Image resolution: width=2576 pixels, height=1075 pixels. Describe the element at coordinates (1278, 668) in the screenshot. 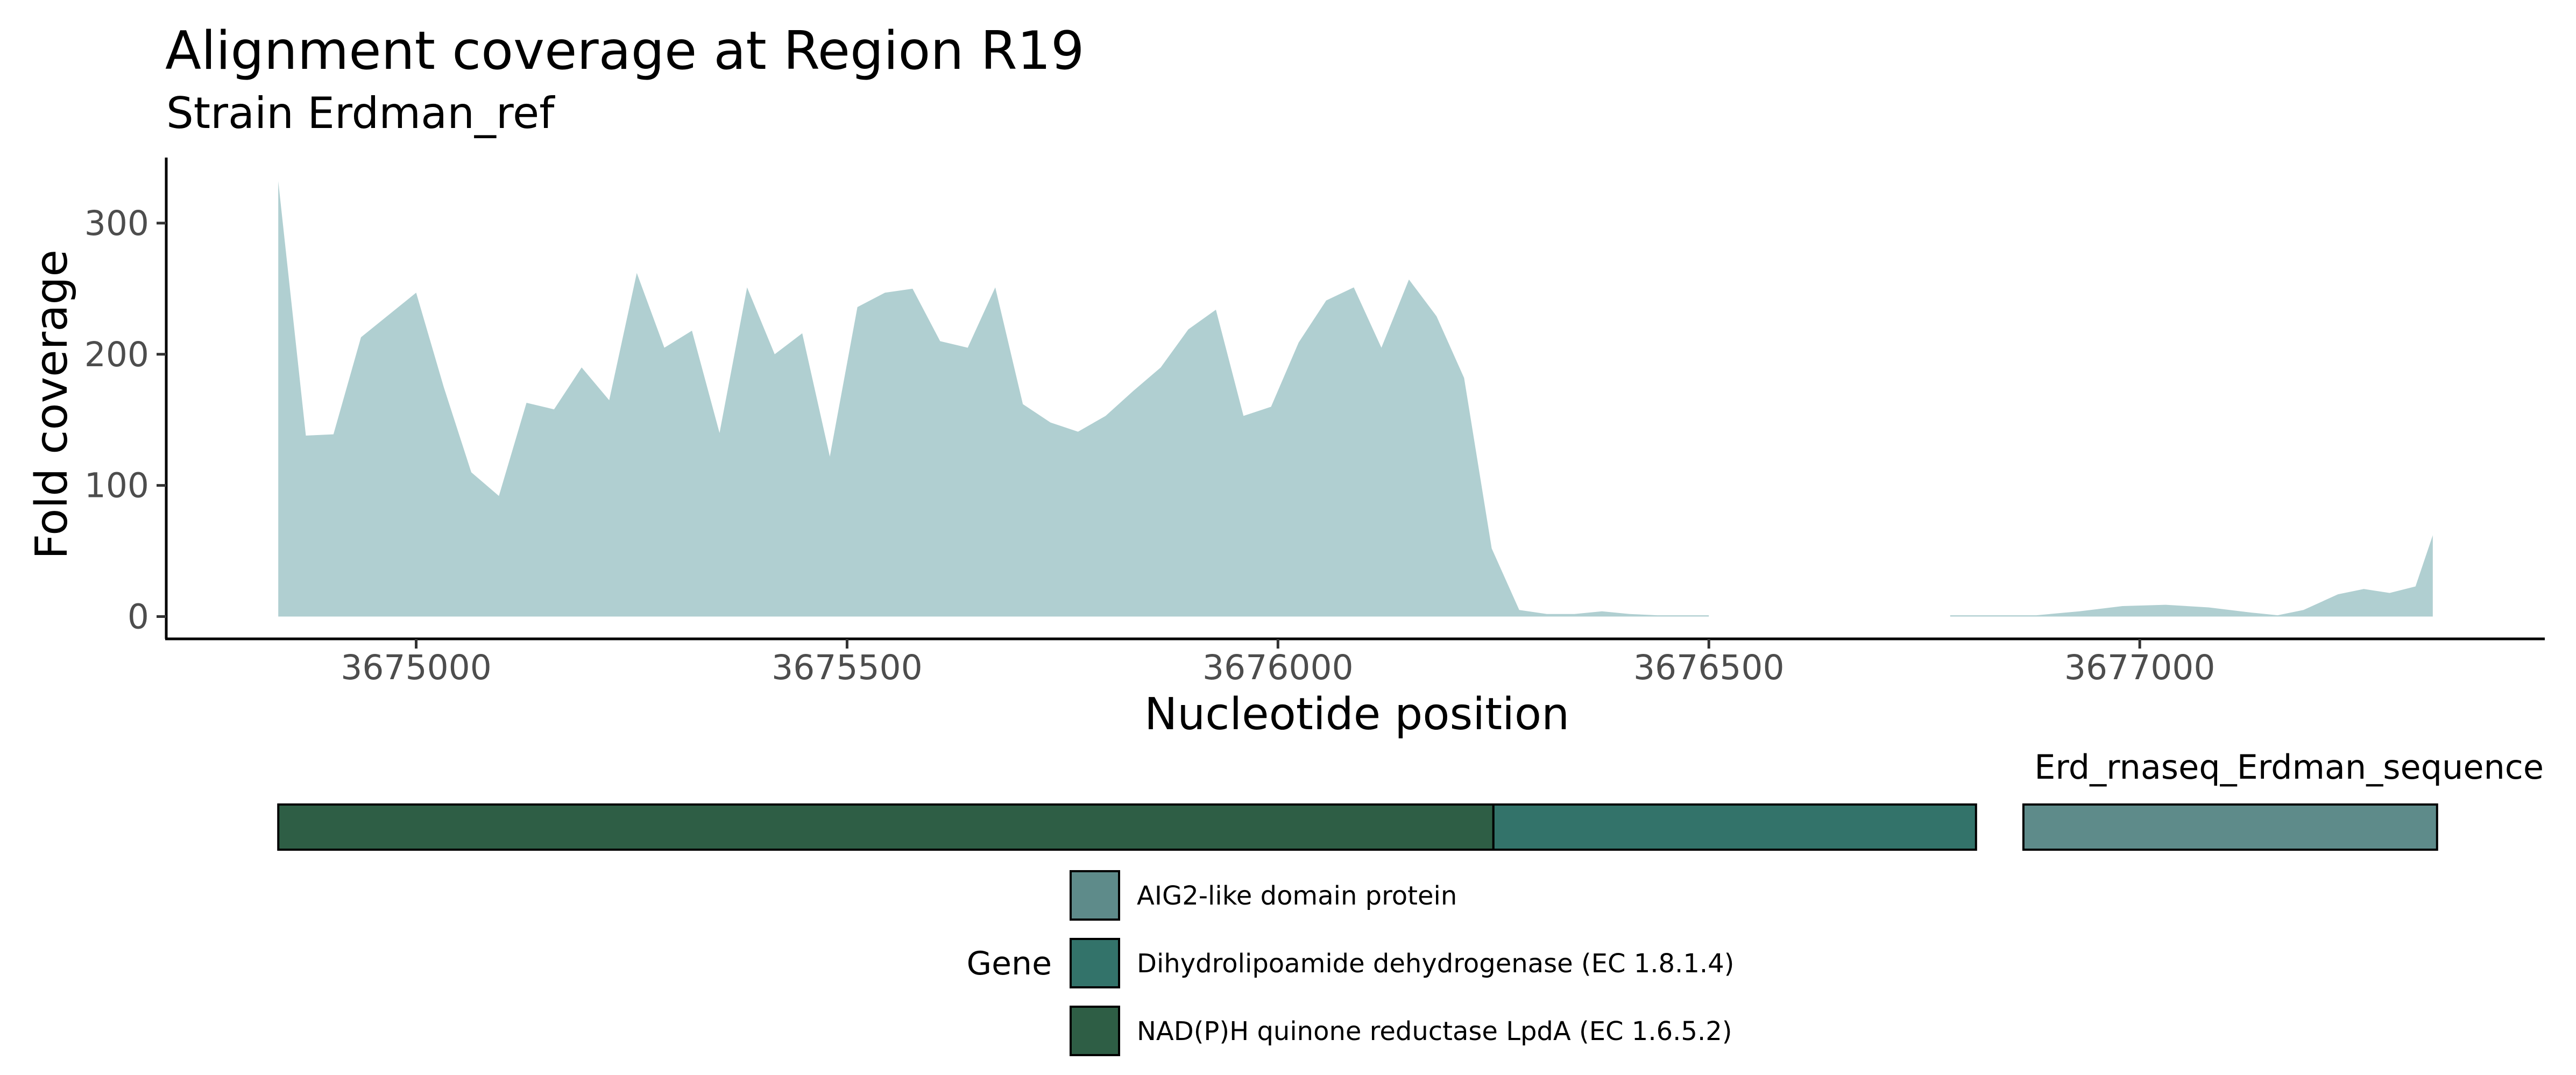

I see `x-tick-label: 3676000` at that location.